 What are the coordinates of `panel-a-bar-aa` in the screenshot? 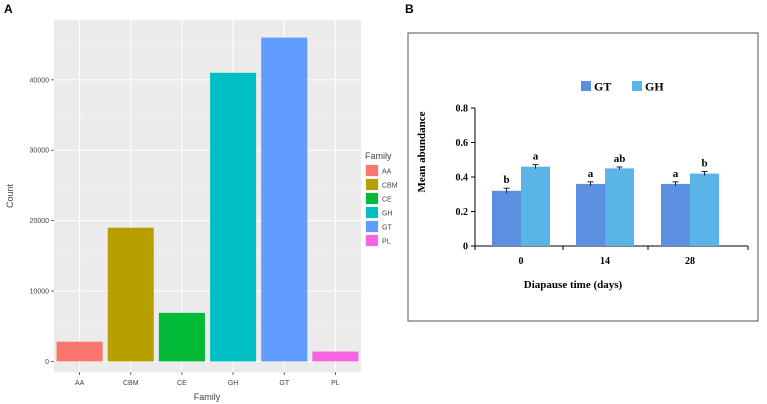 It's located at (79, 351).